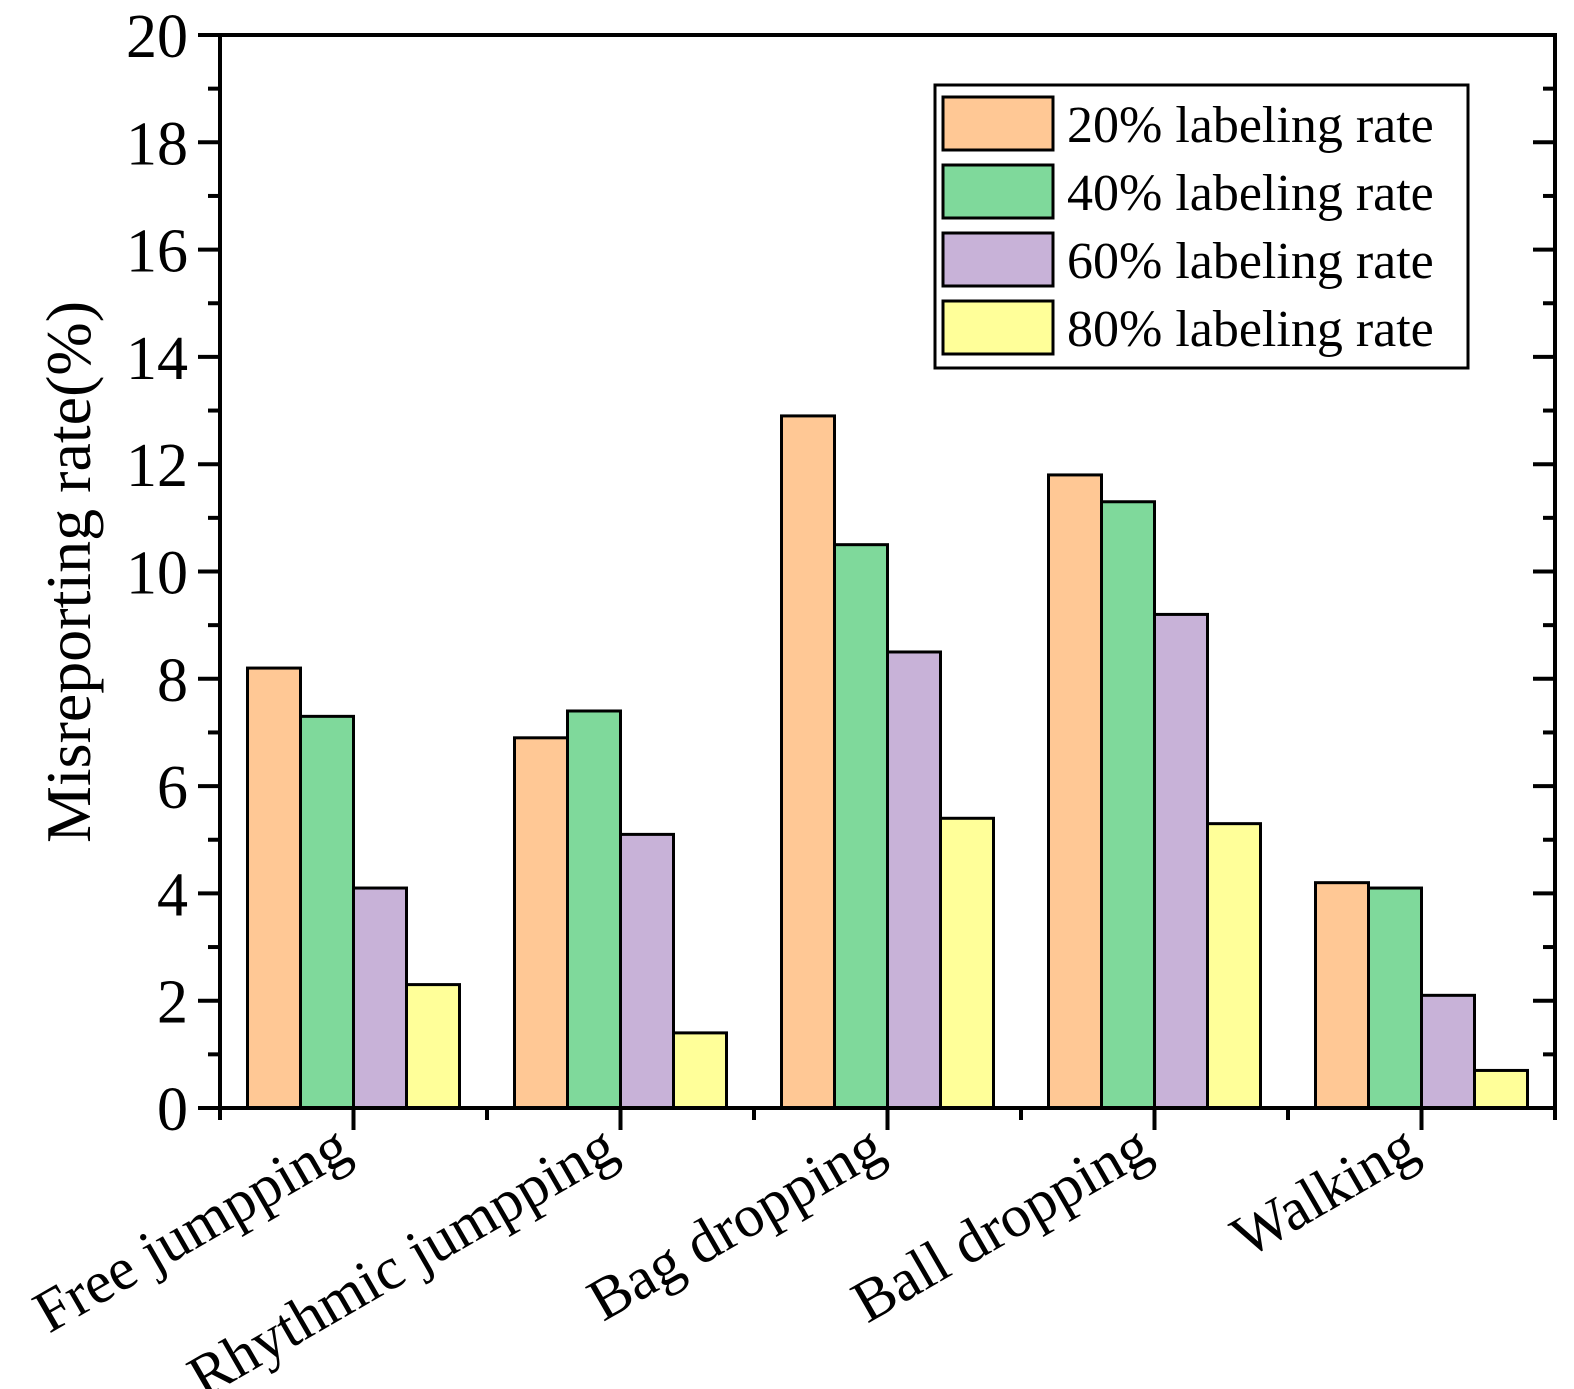 The width and height of the screenshot is (1574, 1389). Describe the element at coordinates (735, 1222) in the screenshot. I see `x-tick-label: Bag dropping` at that location.